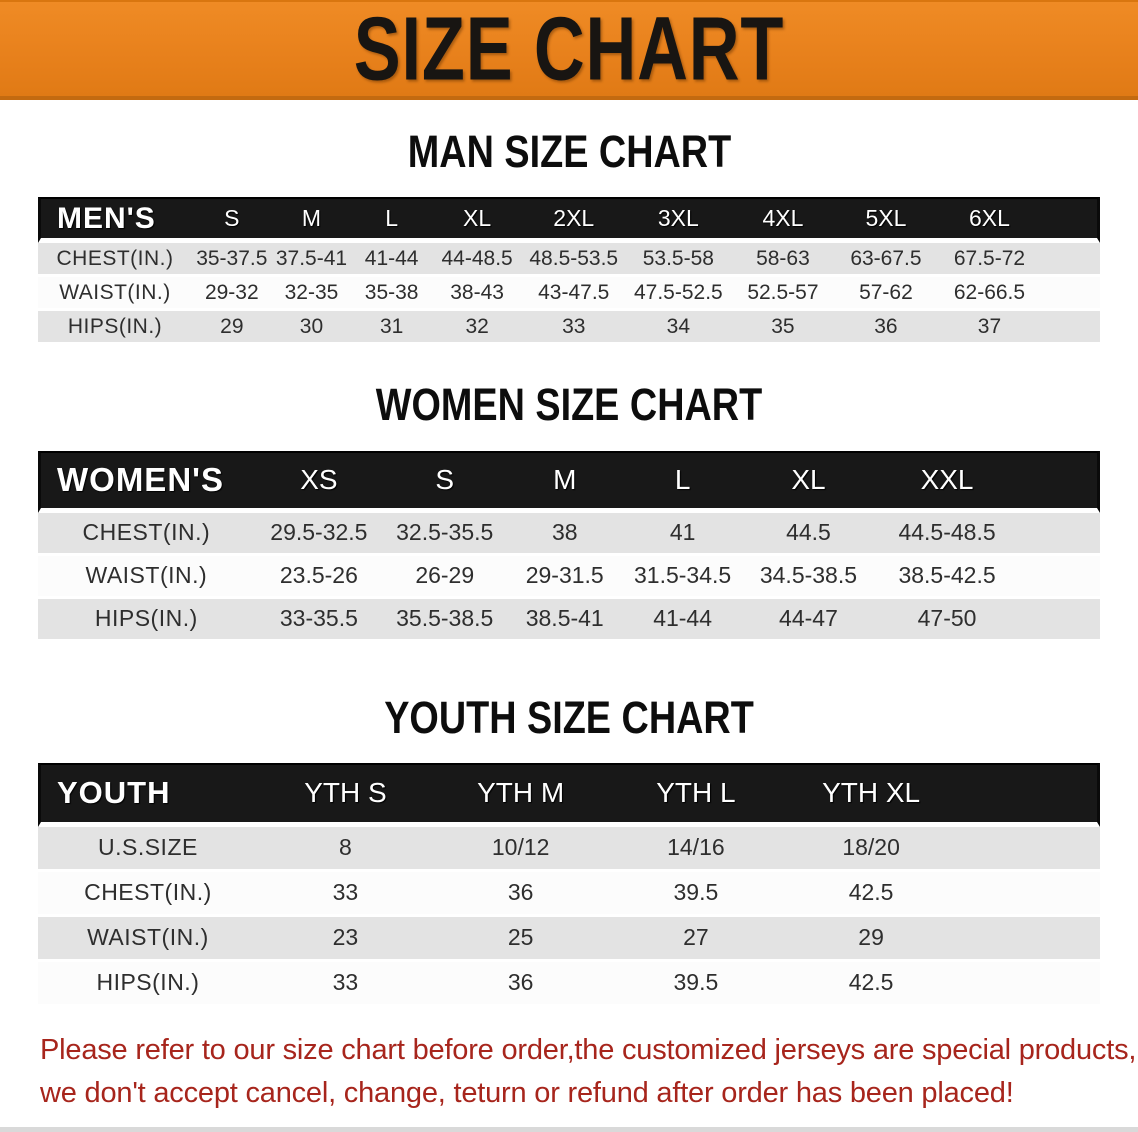 The image size is (1138, 1132). What do you see at coordinates (445, 534) in the screenshot?
I see `size-cell: 32.5-35.5` at bounding box center [445, 534].